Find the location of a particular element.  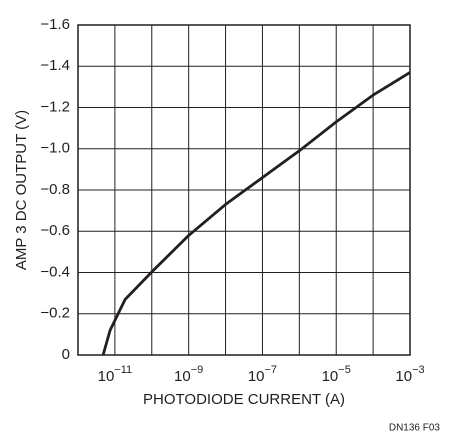

y-tick-label: −0.6 is located at coordinates (55, 230).